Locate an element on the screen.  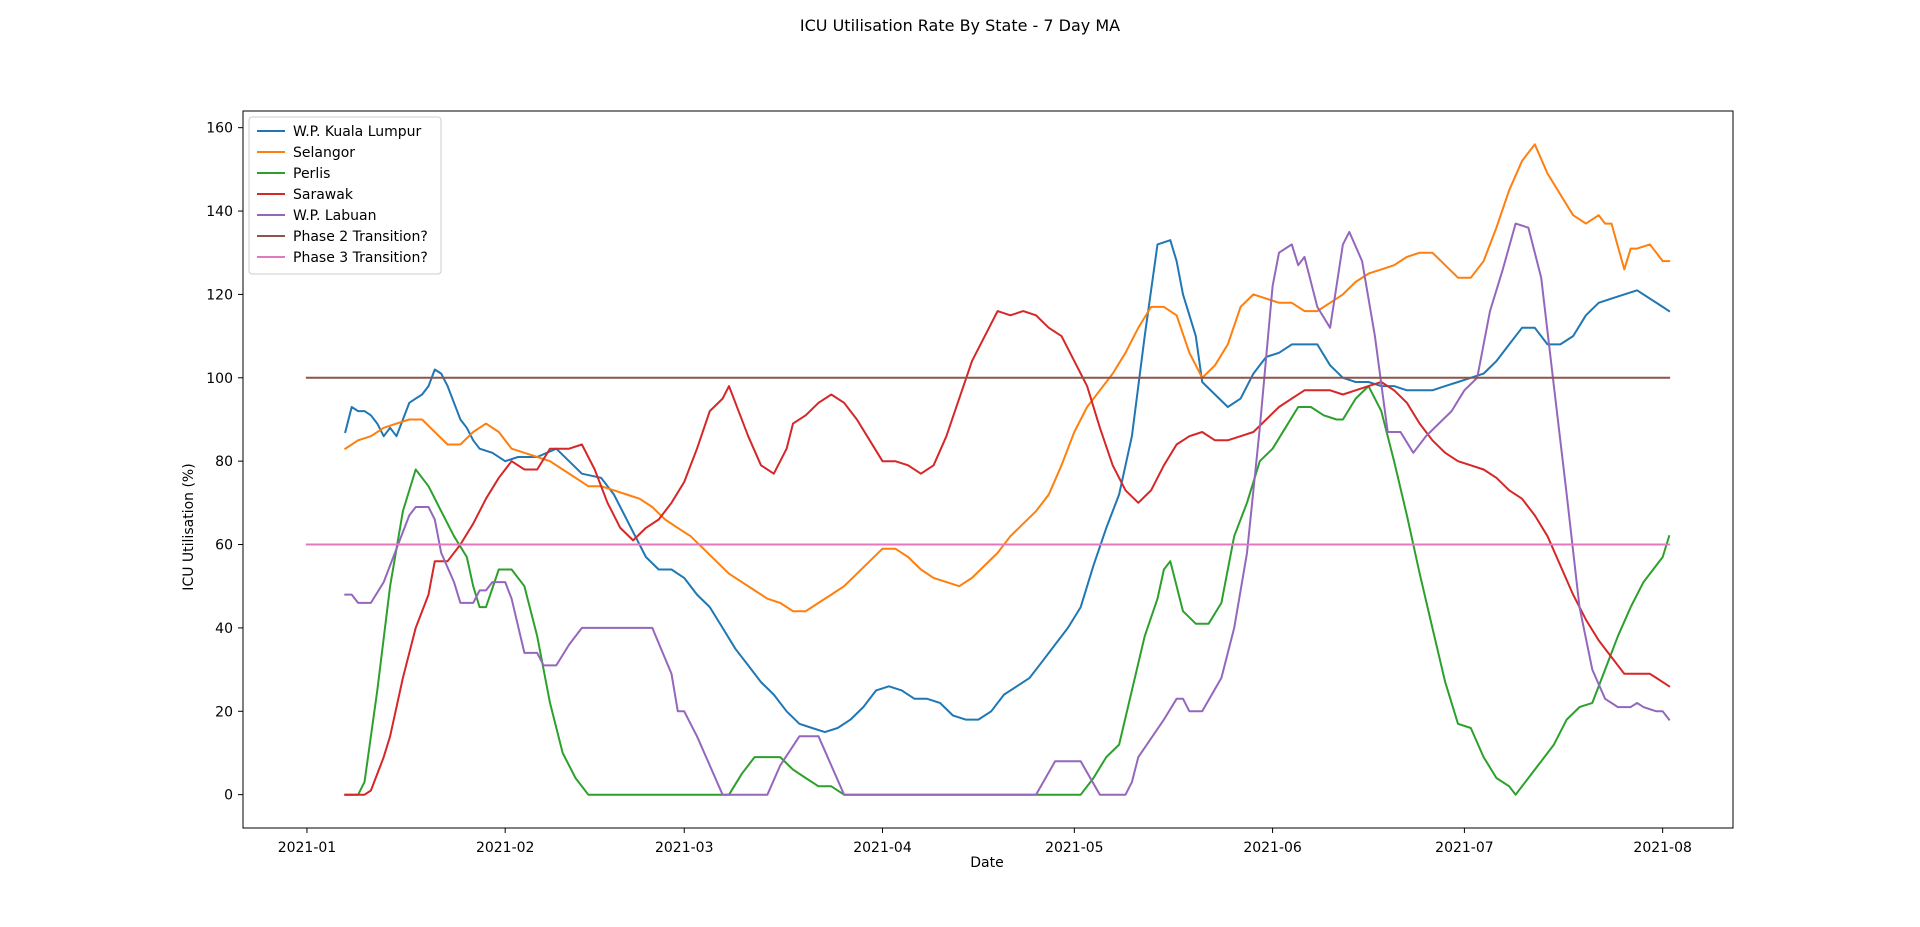
y-tick-label: 60 is located at coordinates (224, 546).